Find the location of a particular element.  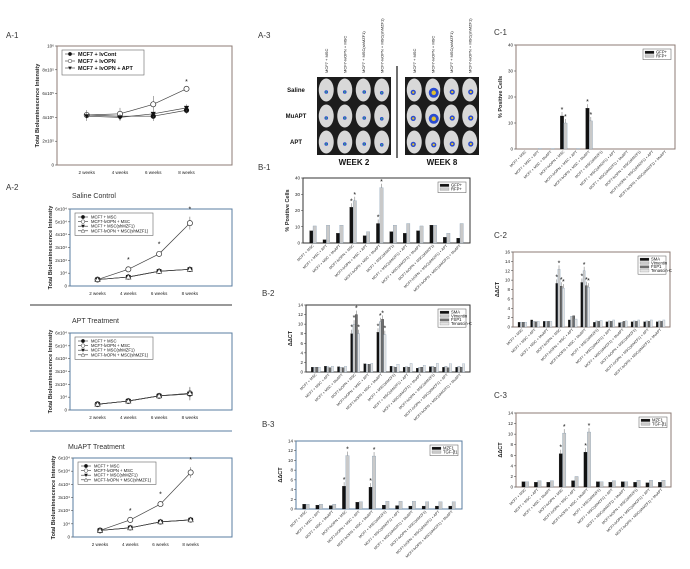

legend-label: MCF7-lvOPN + MSC(shMZF1) is located at coordinates (120, 354).